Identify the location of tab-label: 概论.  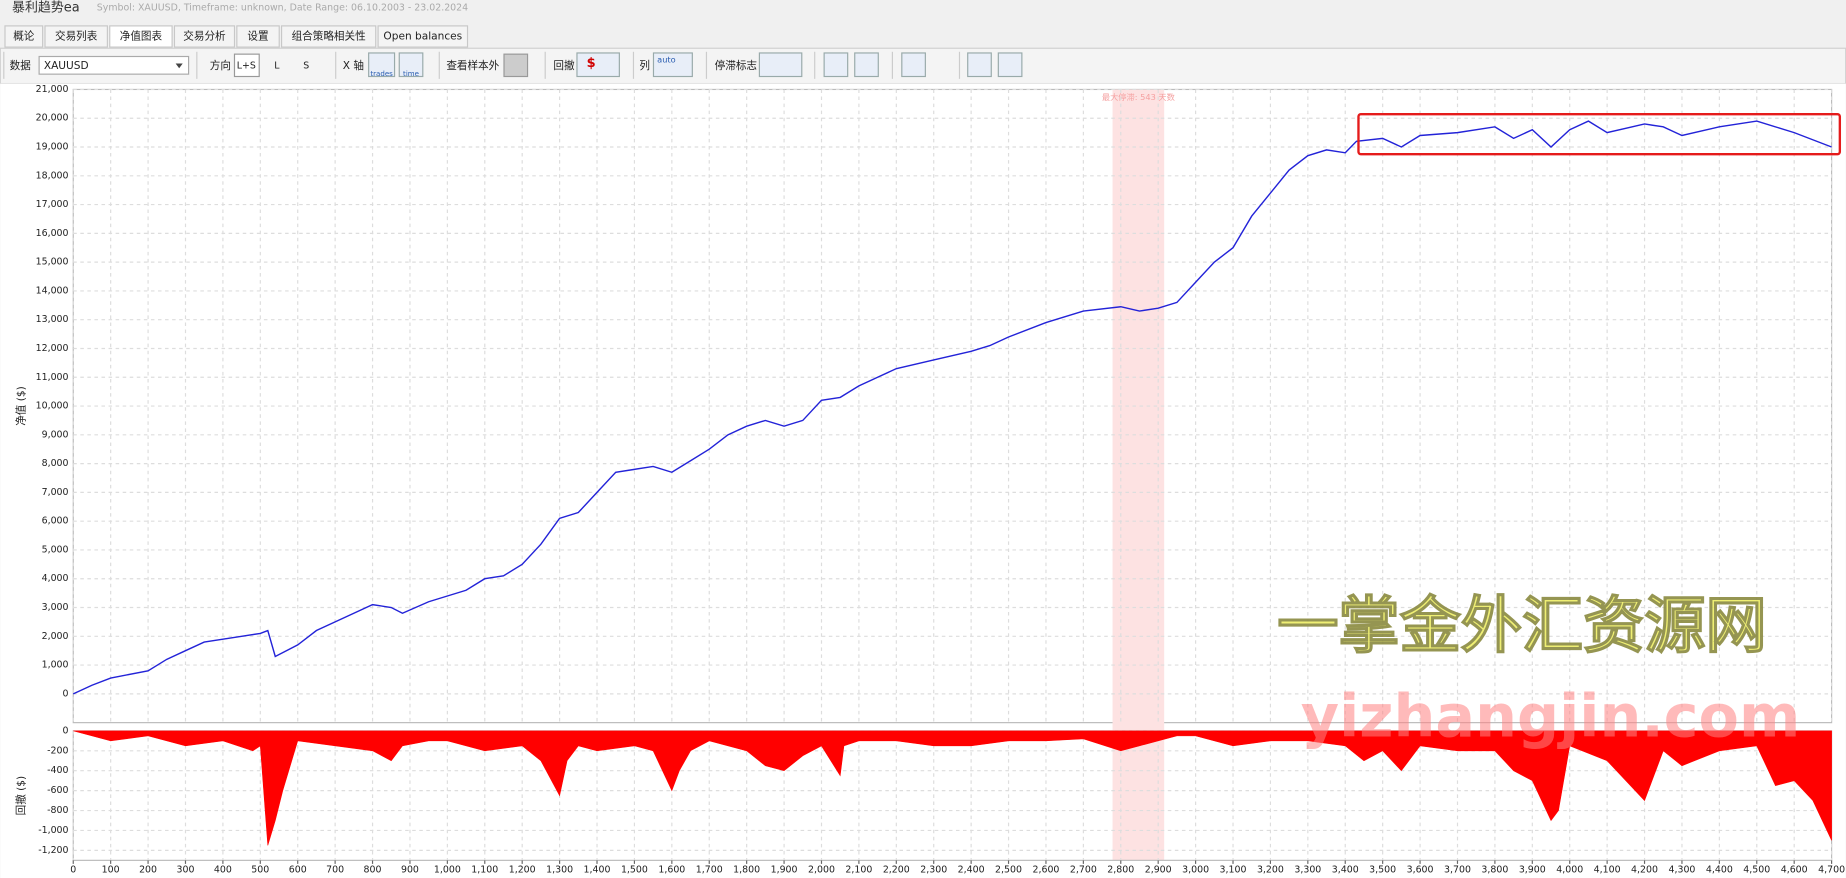
(24, 35).